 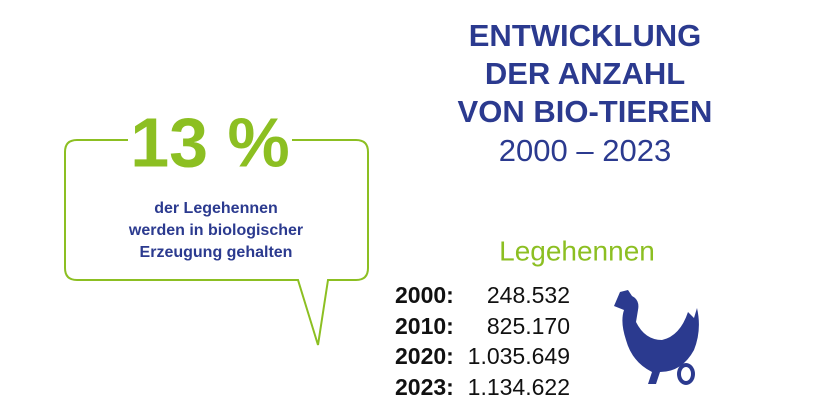 What do you see at coordinates (585, 73) in the screenshot?
I see `title-line: DER ANZAHL` at bounding box center [585, 73].